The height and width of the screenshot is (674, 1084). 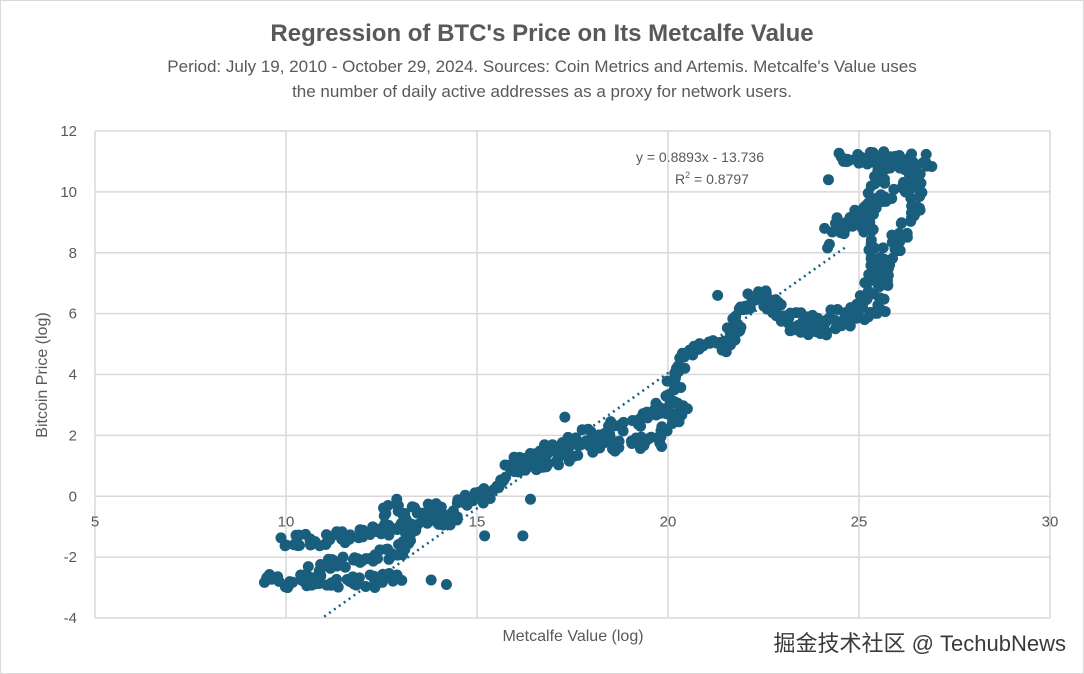 I want to click on y-tick-label: 4, so click(x=73, y=375).